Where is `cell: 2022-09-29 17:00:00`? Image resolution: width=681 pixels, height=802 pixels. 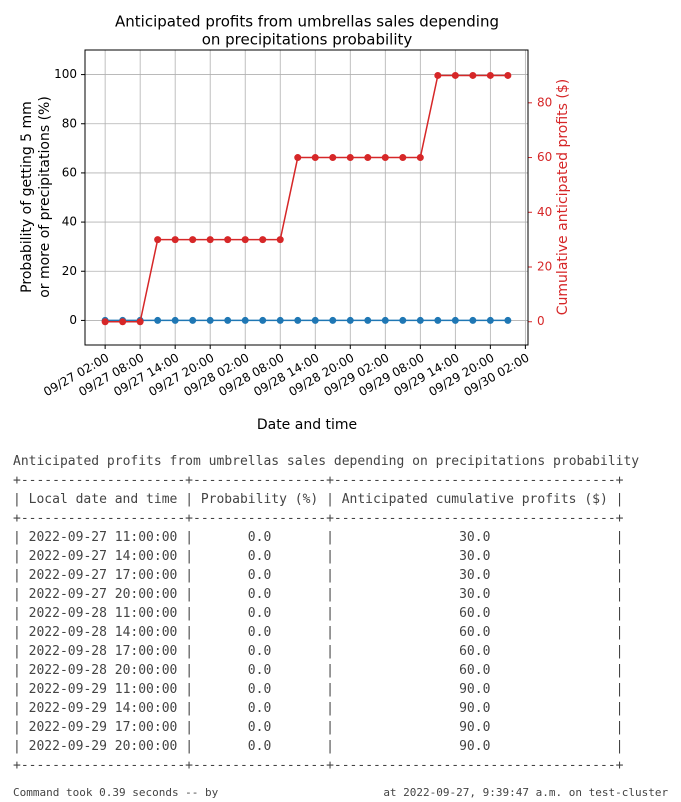
cell: 2022-09-29 17:00:00 is located at coordinates (103, 727).